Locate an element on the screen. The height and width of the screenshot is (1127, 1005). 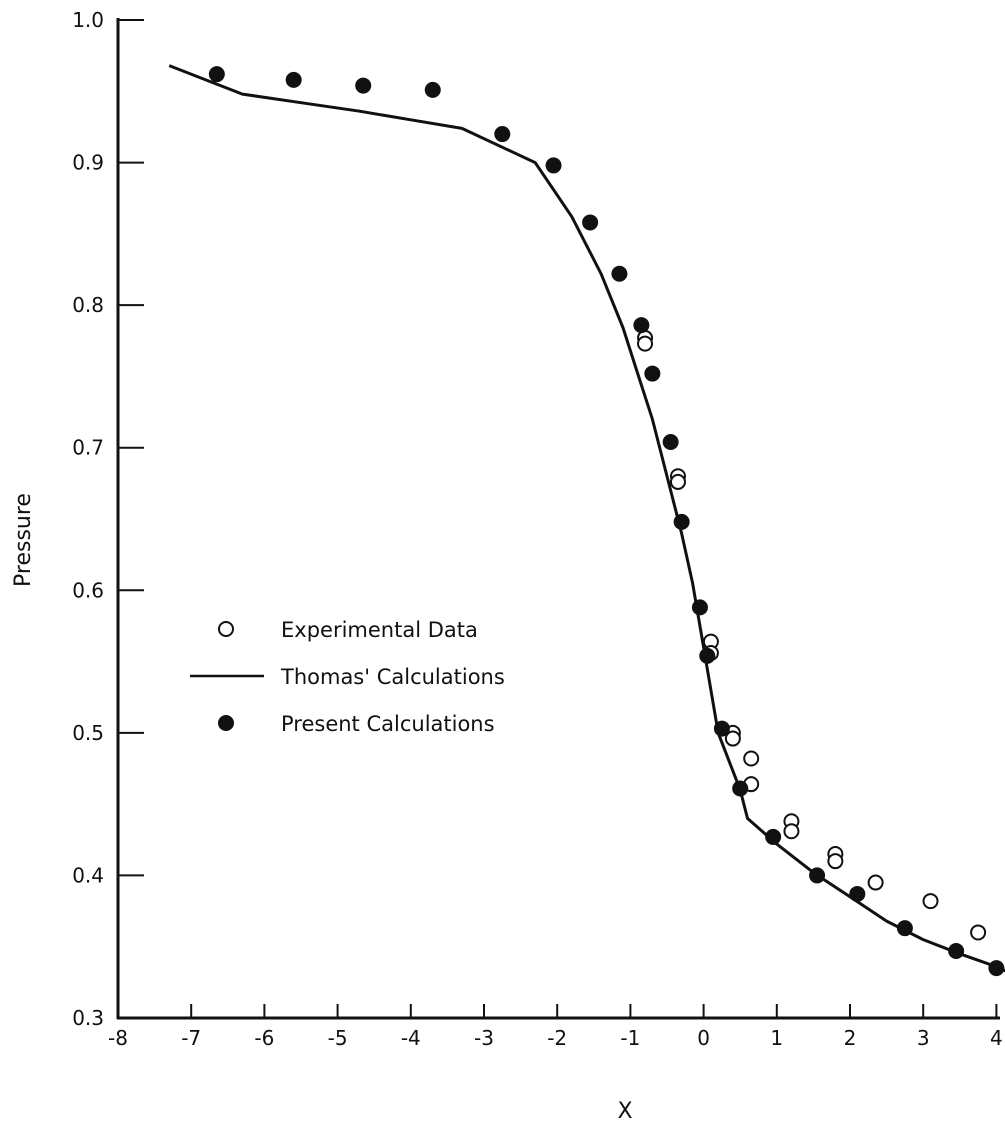
x-tick-label: 4 is located at coordinates (996, 1038).